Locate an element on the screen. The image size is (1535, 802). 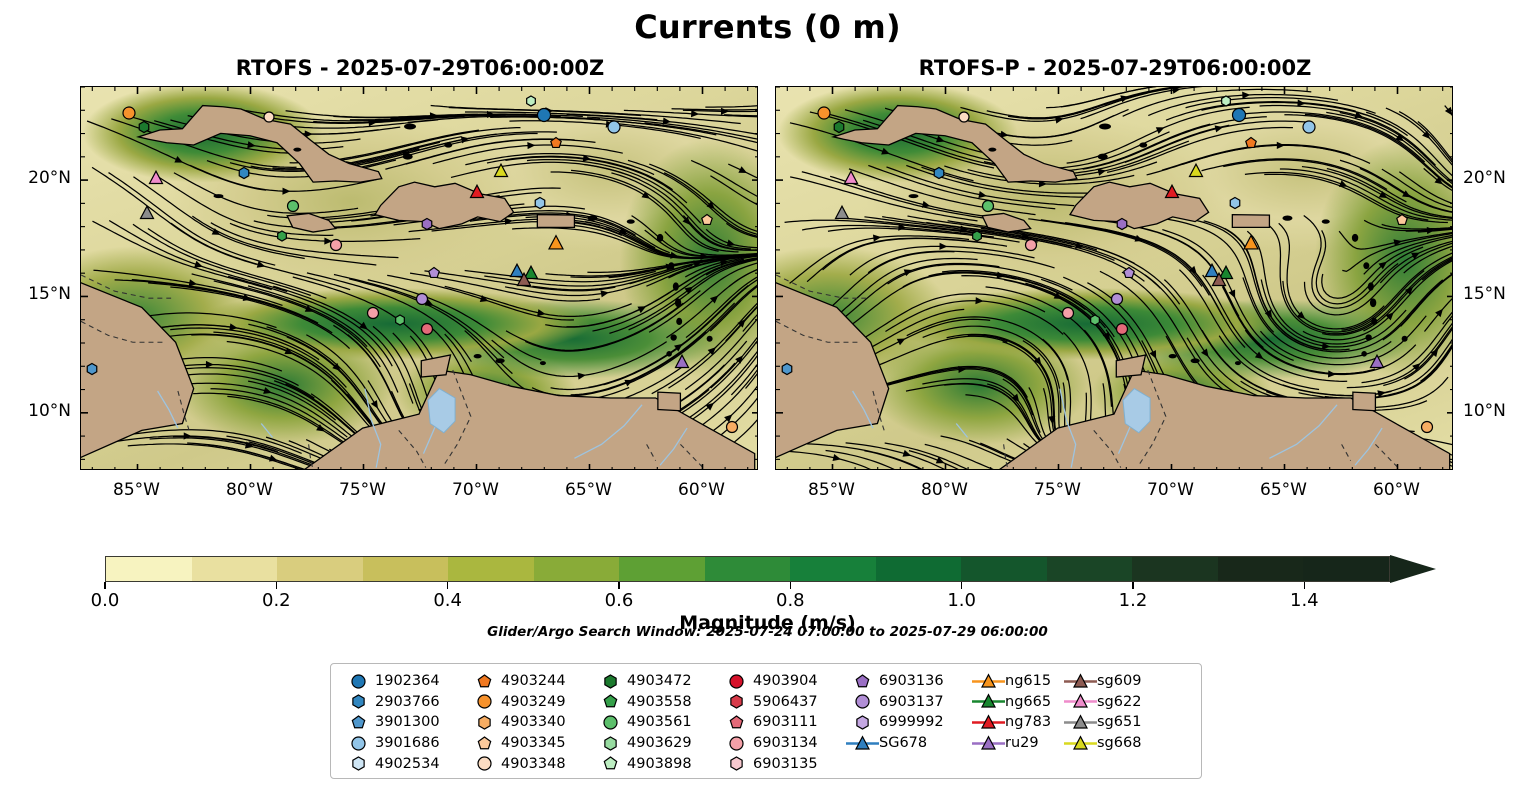
legend-item: 3901300 is located at coordinates (404, 722).